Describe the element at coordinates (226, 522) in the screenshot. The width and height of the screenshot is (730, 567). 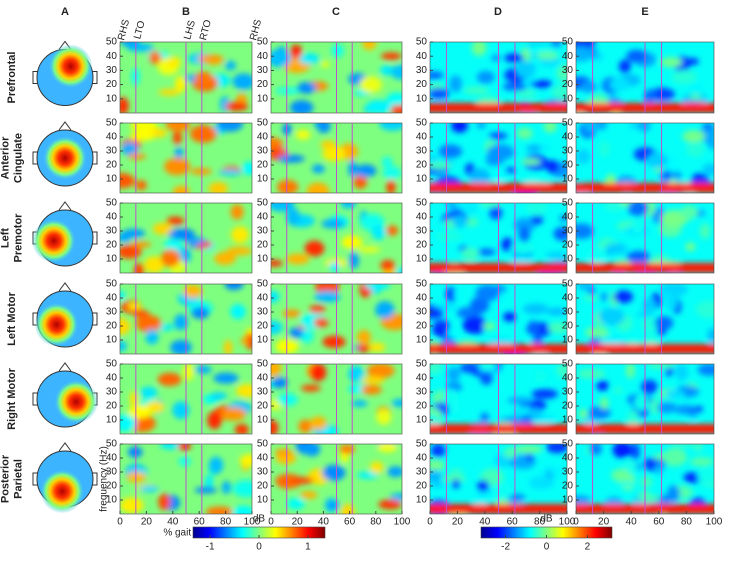
I see `x-tick-label: 80` at that location.